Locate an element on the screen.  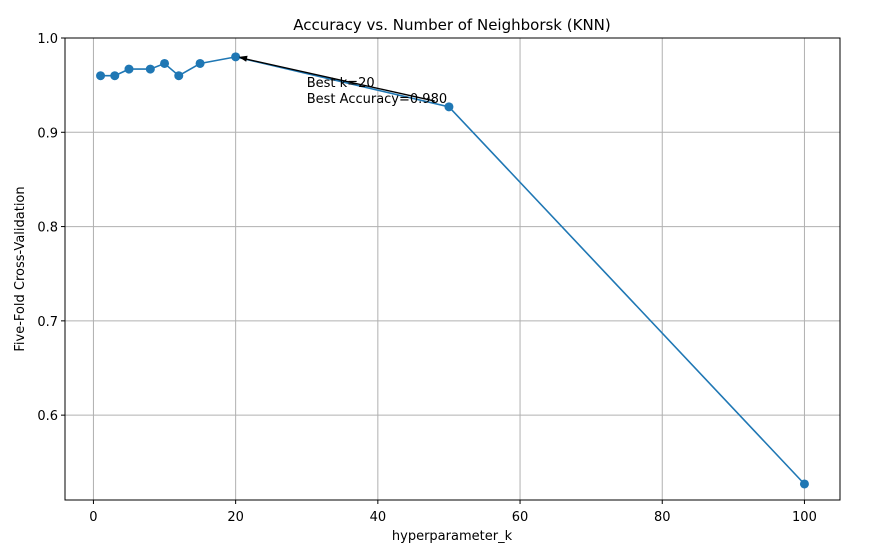
x-tick-label: 40 is located at coordinates (378, 517).